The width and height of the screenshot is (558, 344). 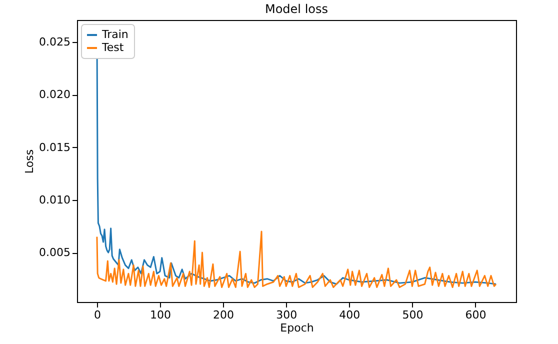 What do you see at coordinates (160, 315) in the screenshot?
I see `x-tick-label: 100` at bounding box center [160, 315].